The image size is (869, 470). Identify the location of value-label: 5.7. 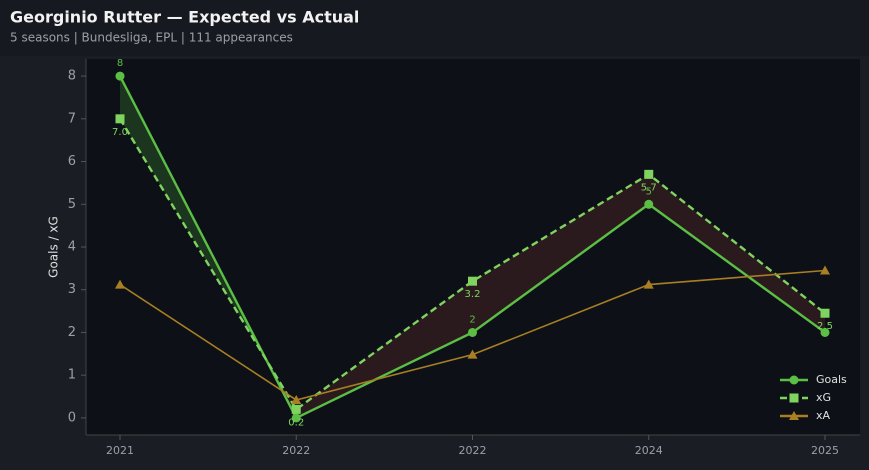
(649, 187).